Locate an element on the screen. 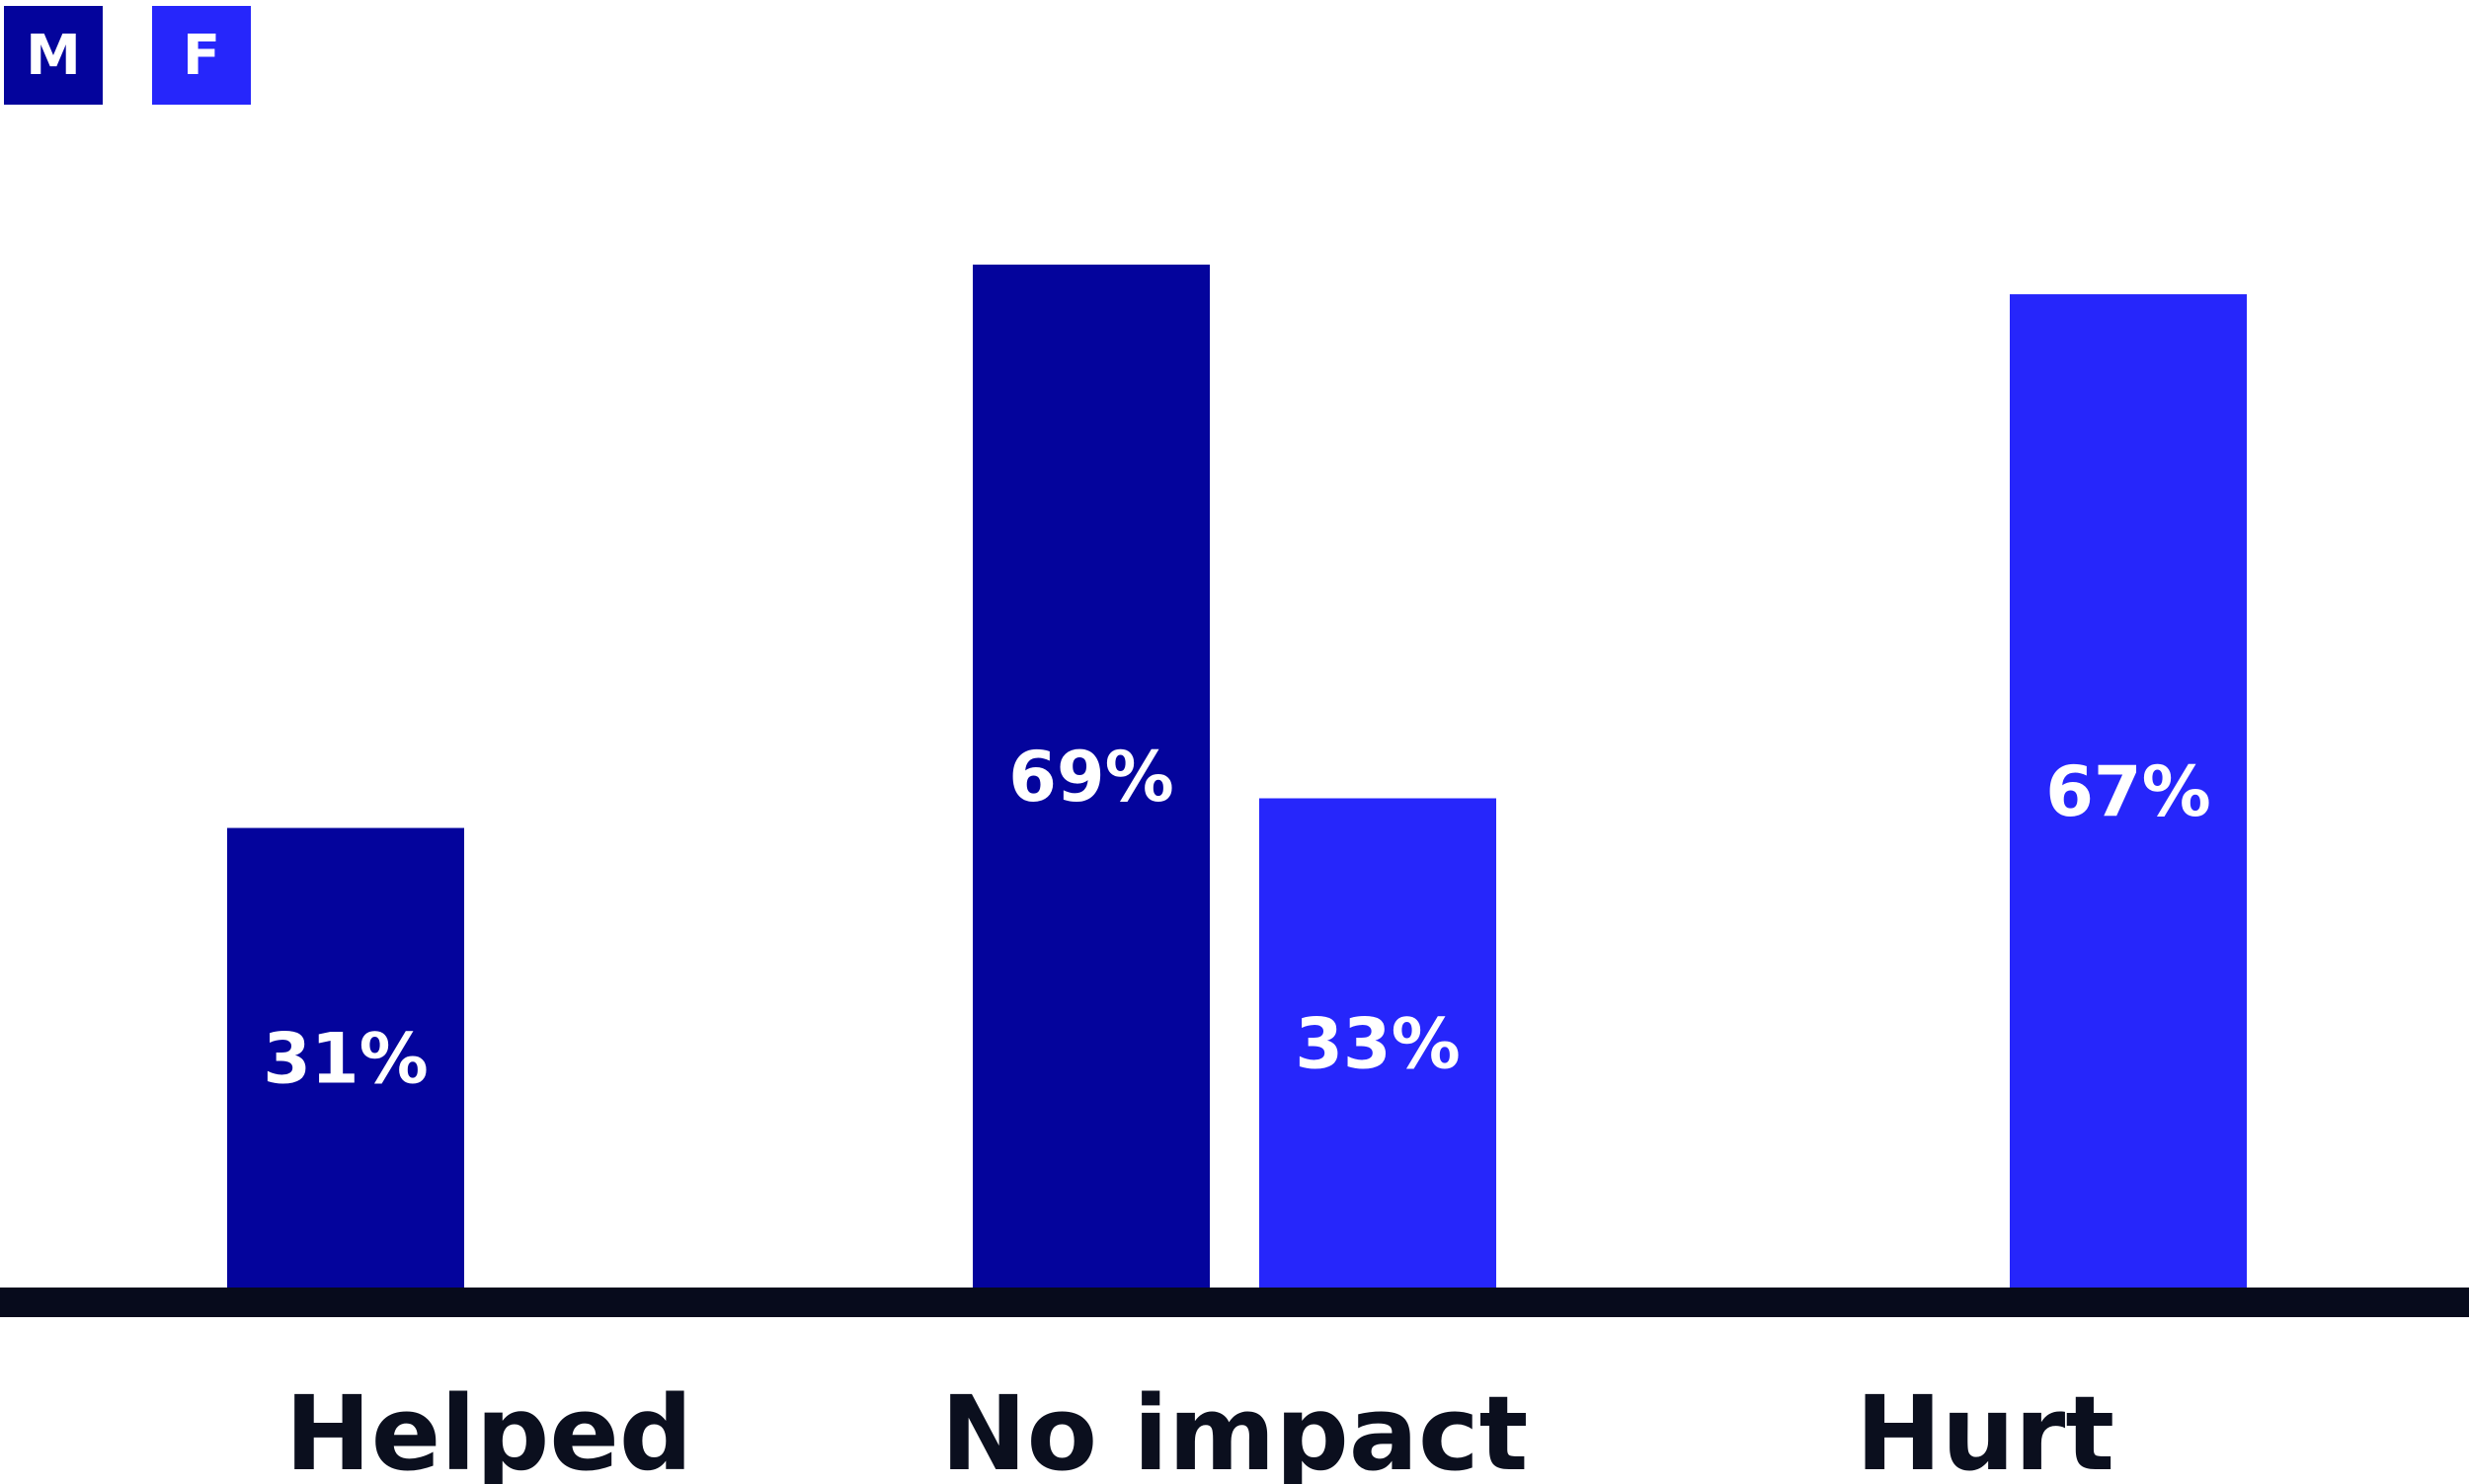  bar-value-label-f-no-impact: 33% is located at coordinates (1378, 1043).